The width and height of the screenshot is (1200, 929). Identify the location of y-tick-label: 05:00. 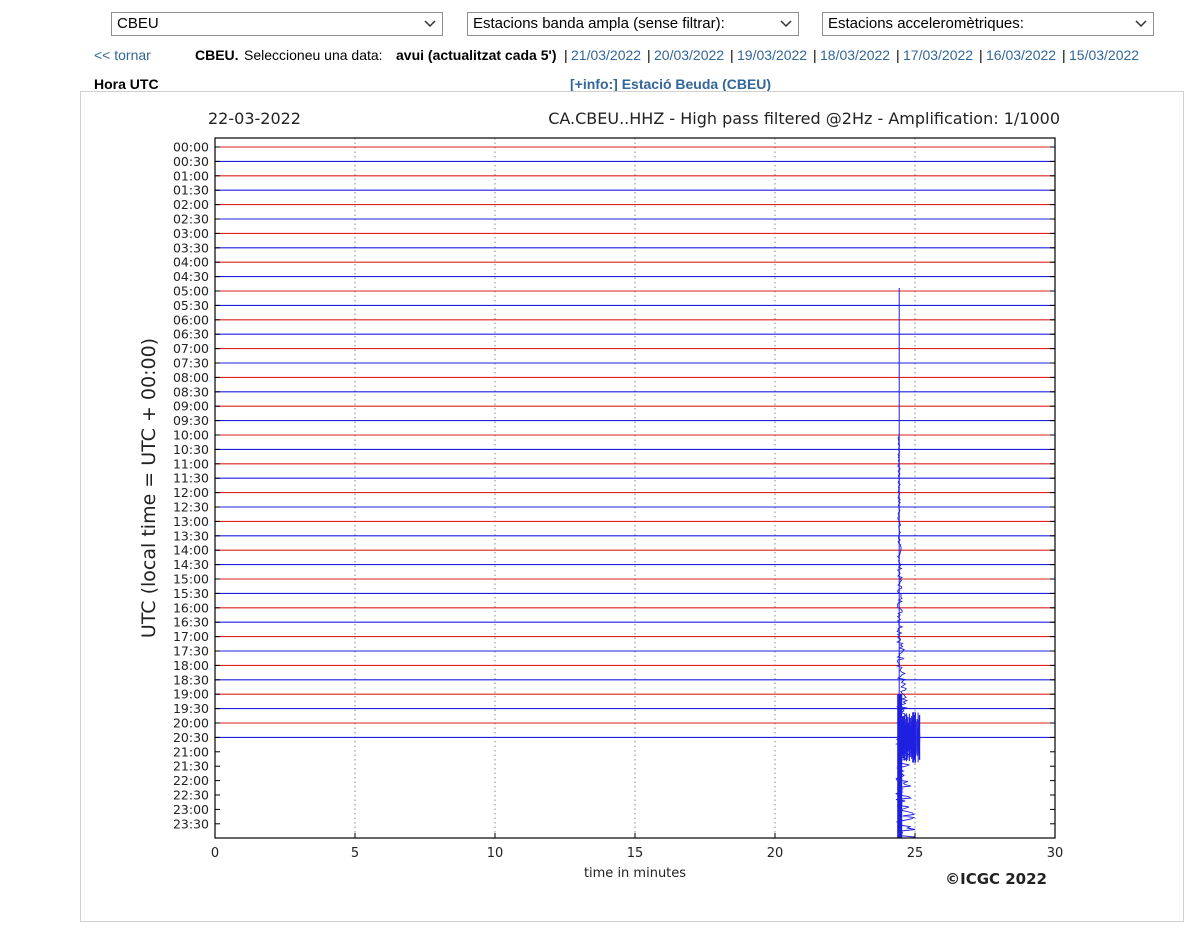
(191, 291).